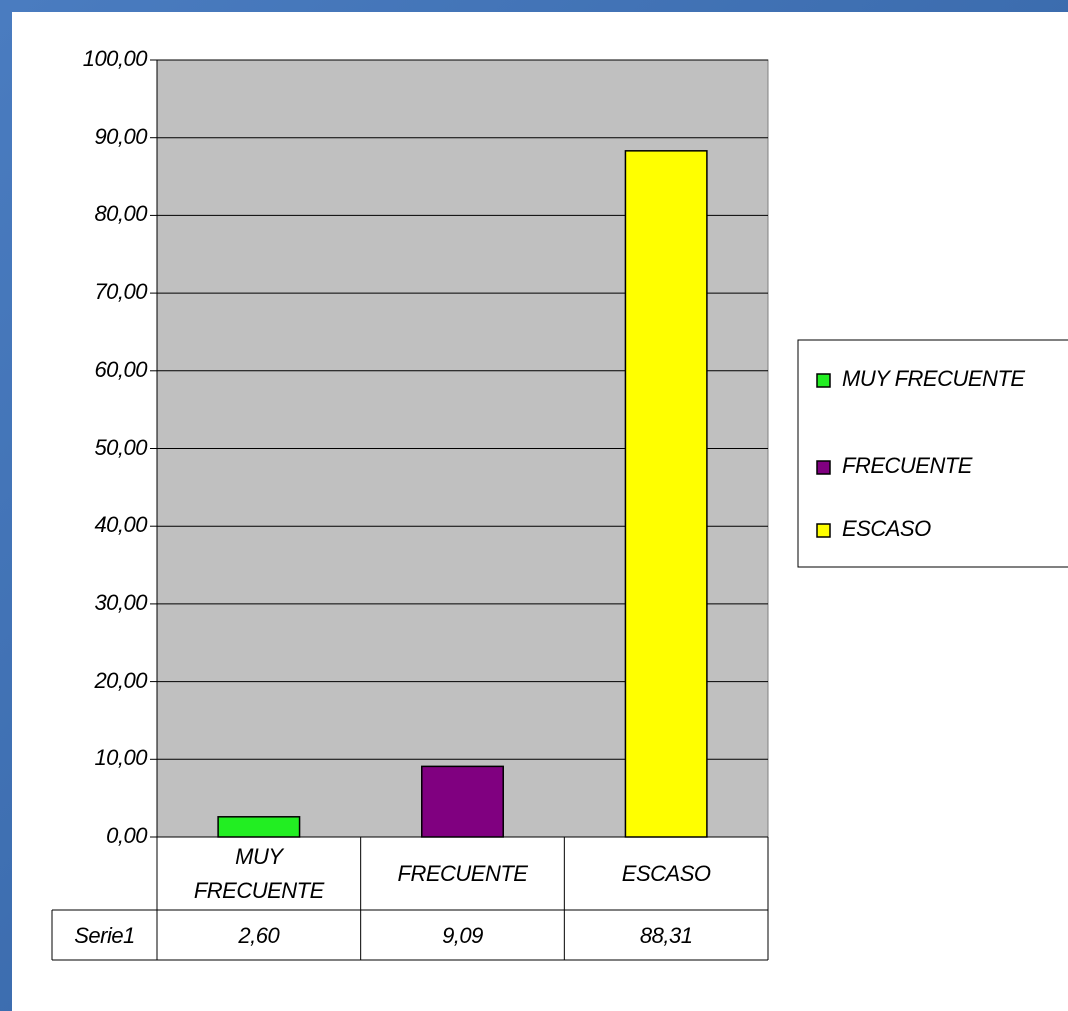 This screenshot has height=1011, width=1068. I want to click on y-tick-label: 30,00, so click(120, 602).